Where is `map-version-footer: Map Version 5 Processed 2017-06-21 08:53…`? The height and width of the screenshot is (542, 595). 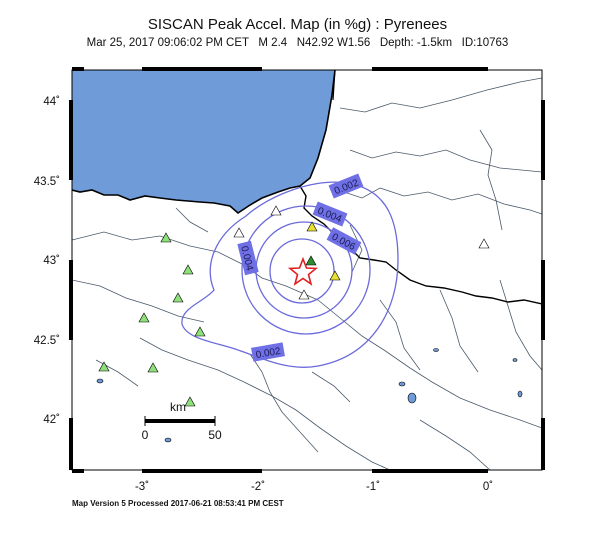
map-version-footer: Map Version 5 Processed 2017-06-21 08:53… is located at coordinates (178, 503).